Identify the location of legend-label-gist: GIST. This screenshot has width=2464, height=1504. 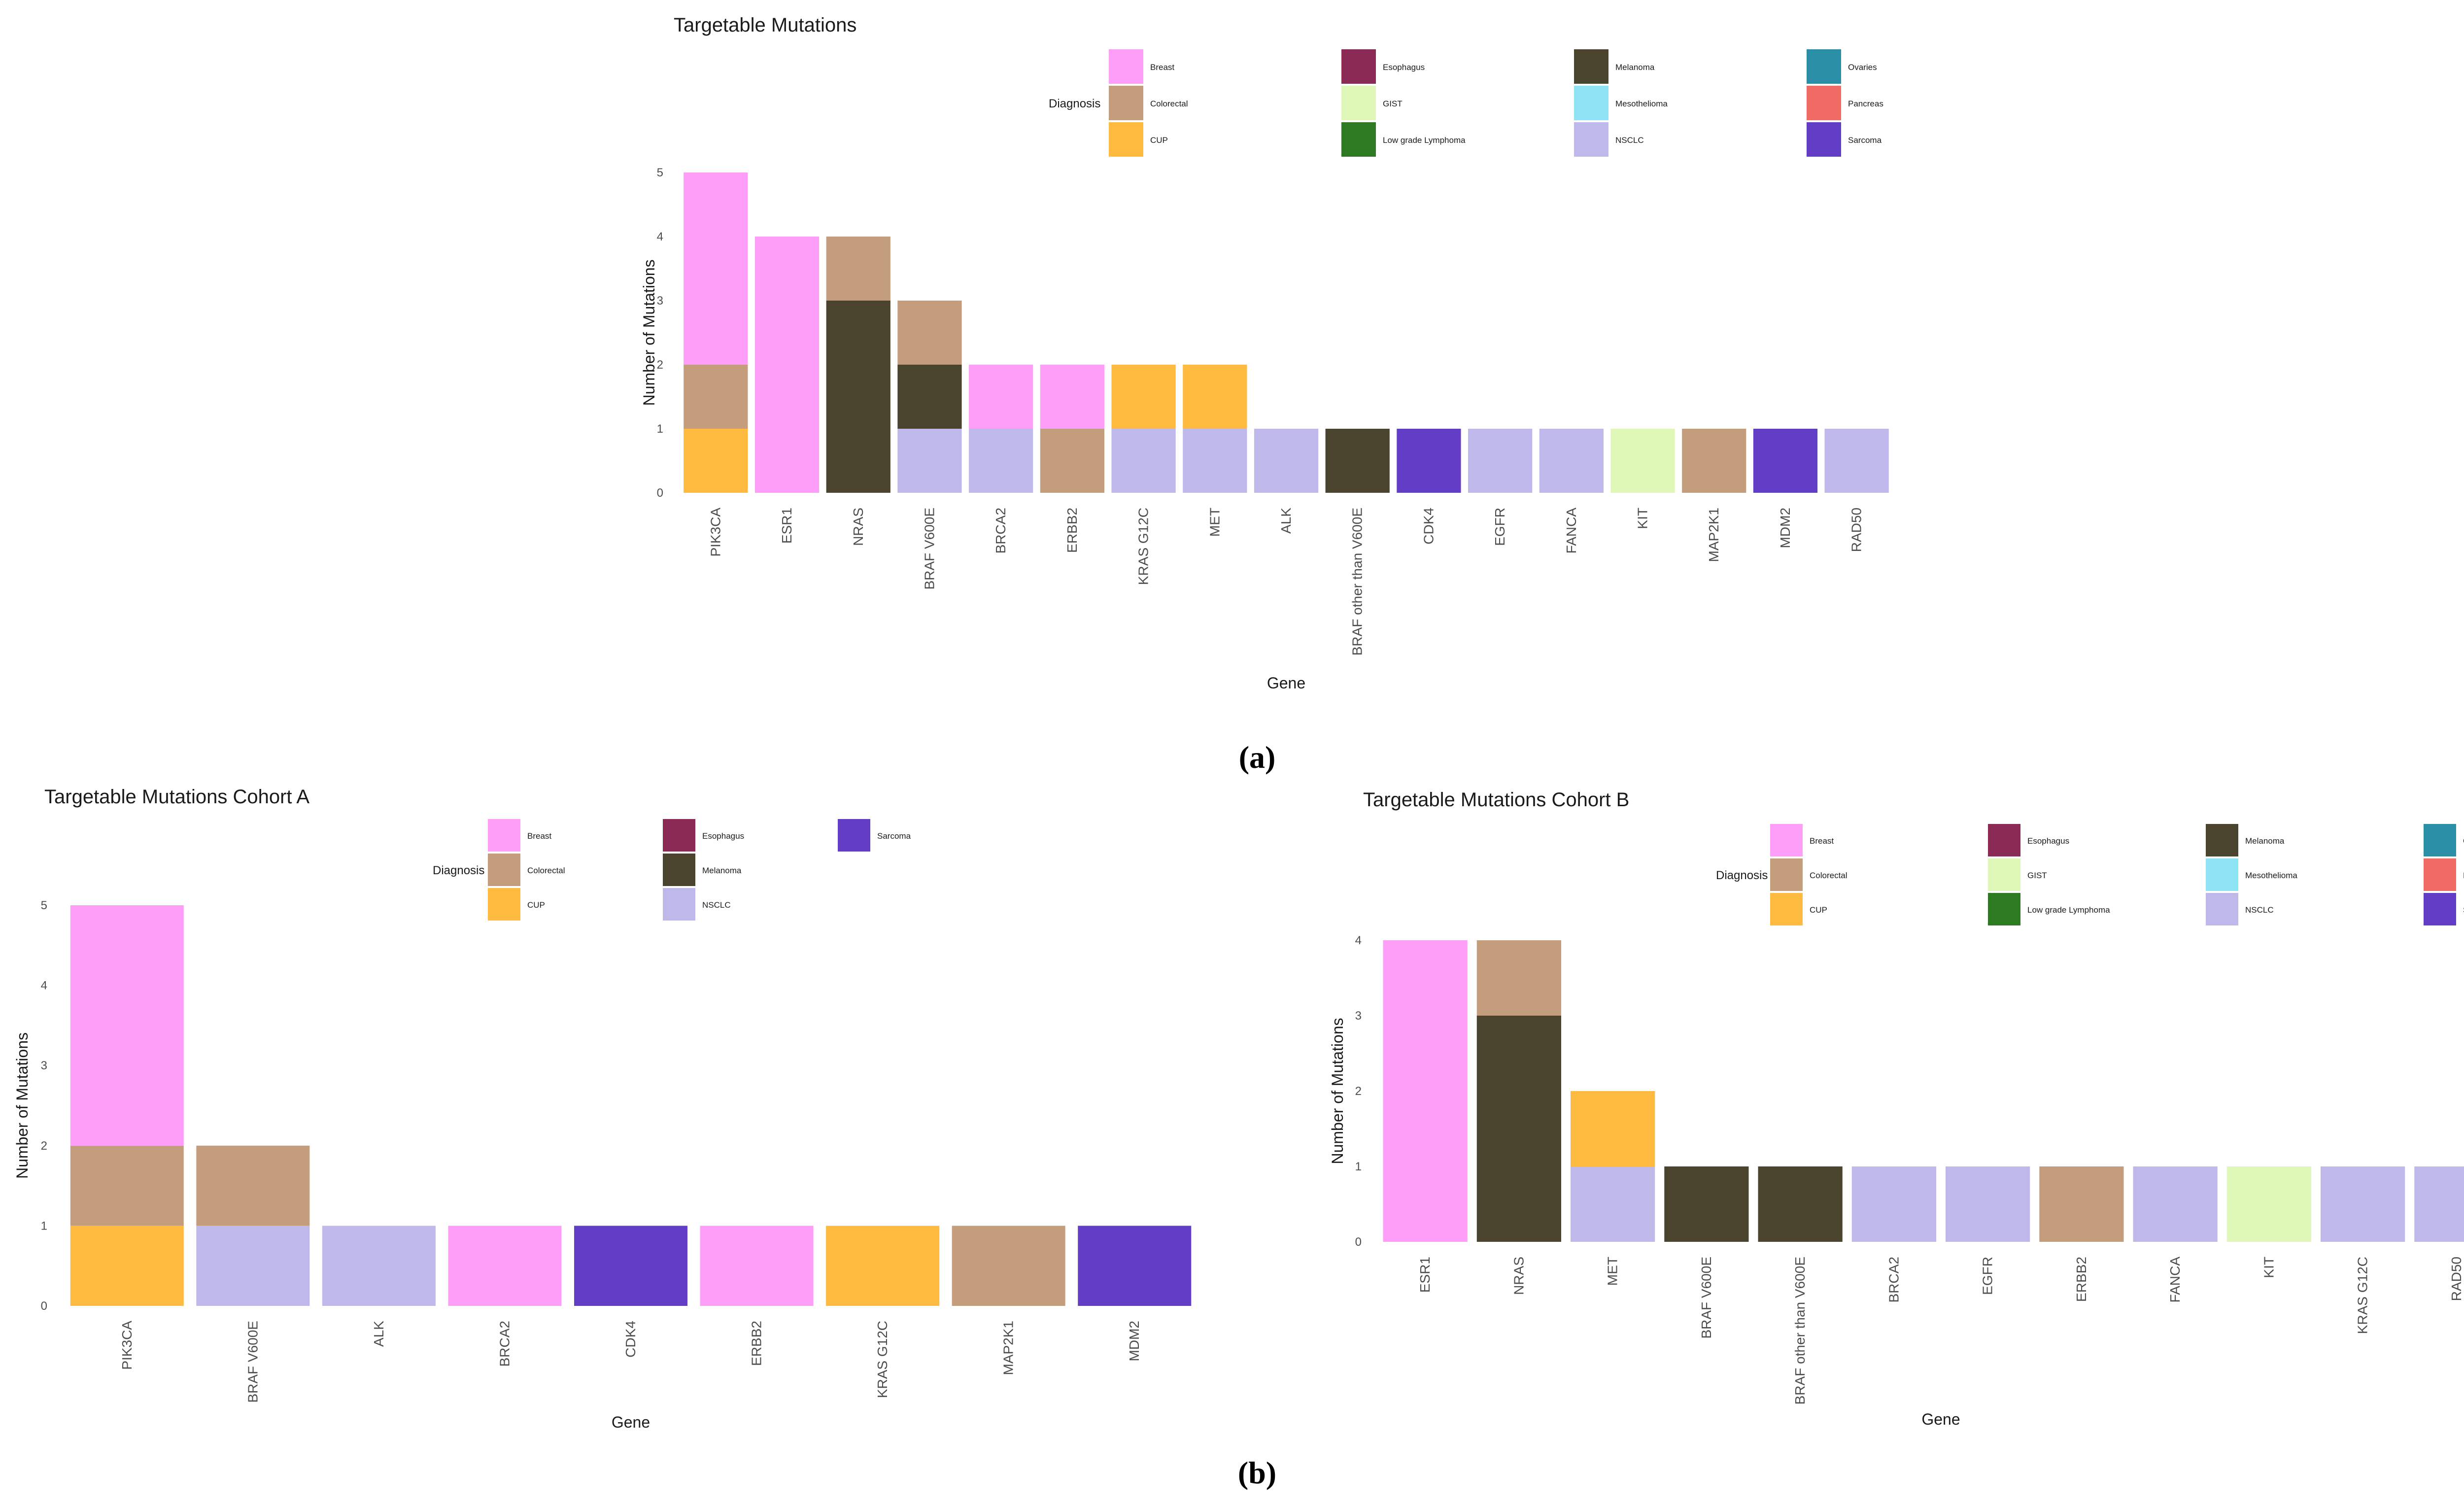
(1393, 103).